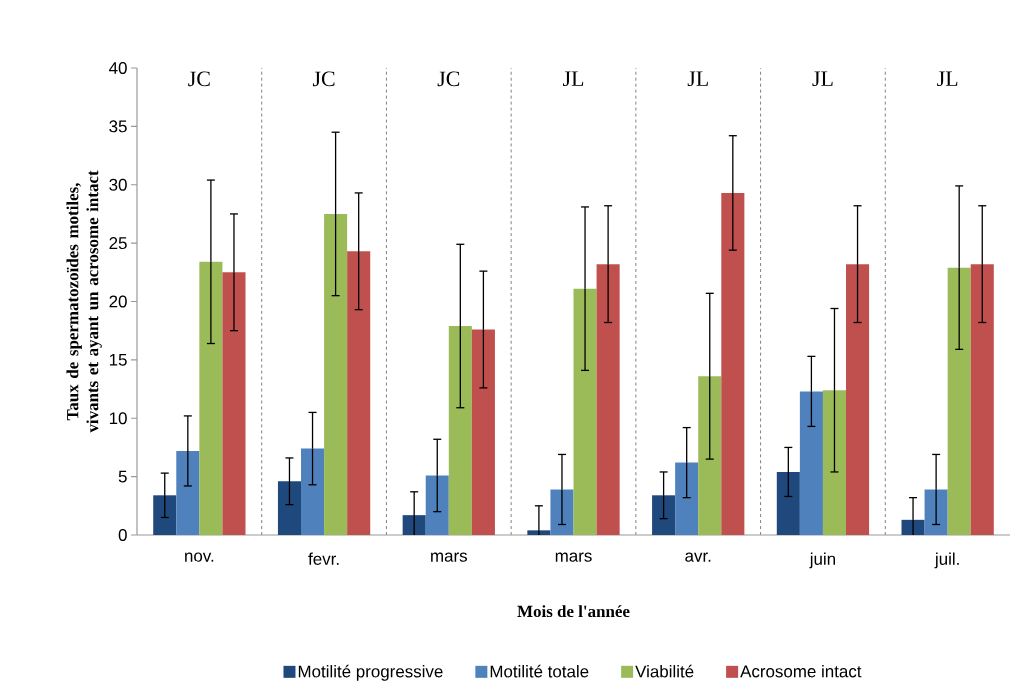  What do you see at coordinates (118, 243) in the screenshot?
I see `y-tick-label: 25` at bounding box center [118, 243].